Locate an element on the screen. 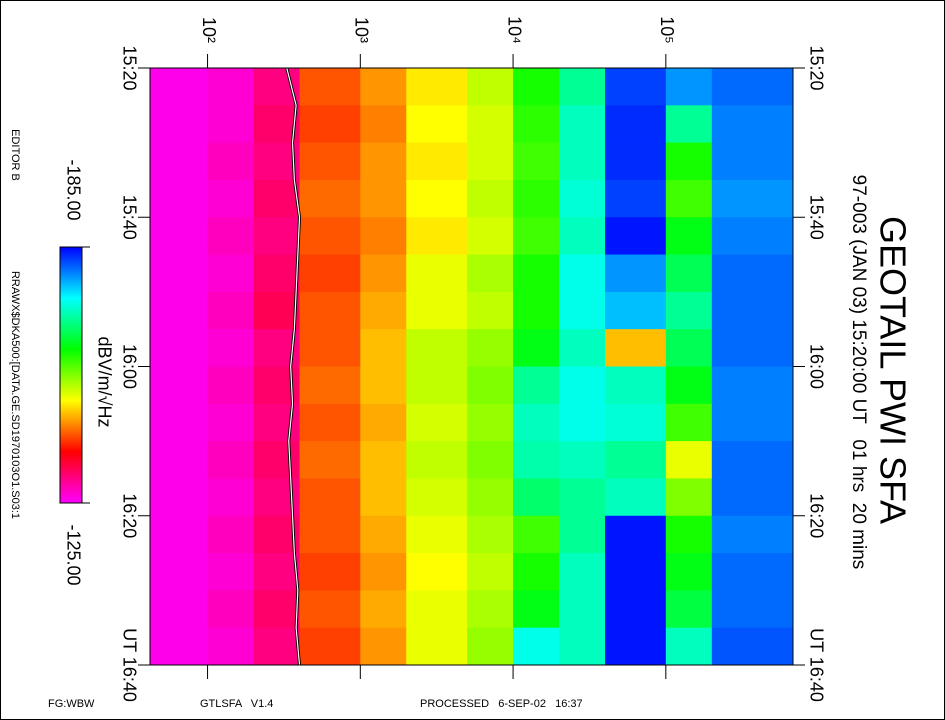 The width and height of the screenshot is (945, 720). y-tick-label: 15:20 is located at coordinates (816, 67).